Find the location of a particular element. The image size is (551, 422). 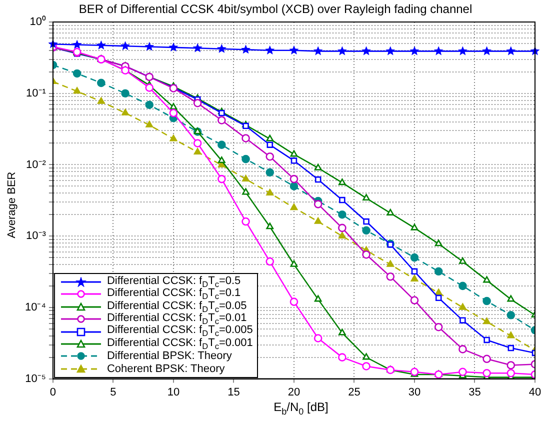

y-tick-label: 10⁰ is located at coordinates (38, 21).